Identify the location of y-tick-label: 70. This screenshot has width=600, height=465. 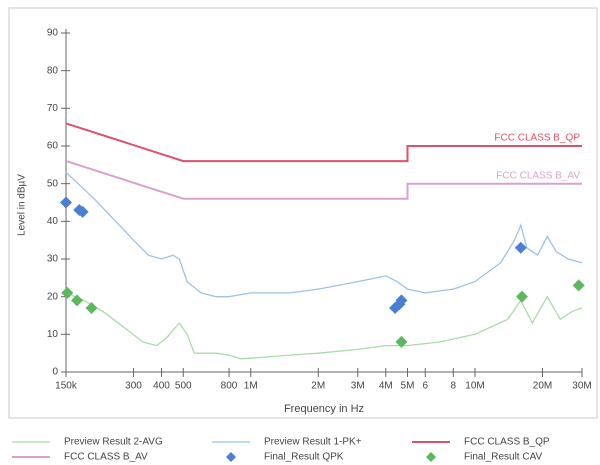
(53, 108).